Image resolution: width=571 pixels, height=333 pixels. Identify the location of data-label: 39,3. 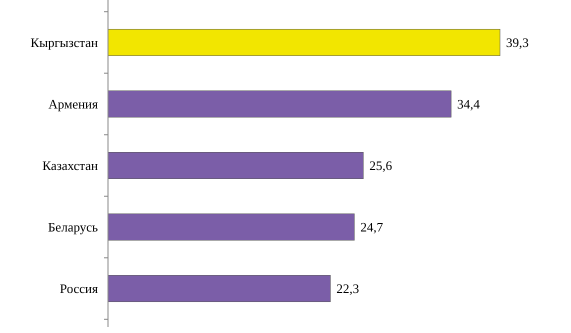
(517, 42).